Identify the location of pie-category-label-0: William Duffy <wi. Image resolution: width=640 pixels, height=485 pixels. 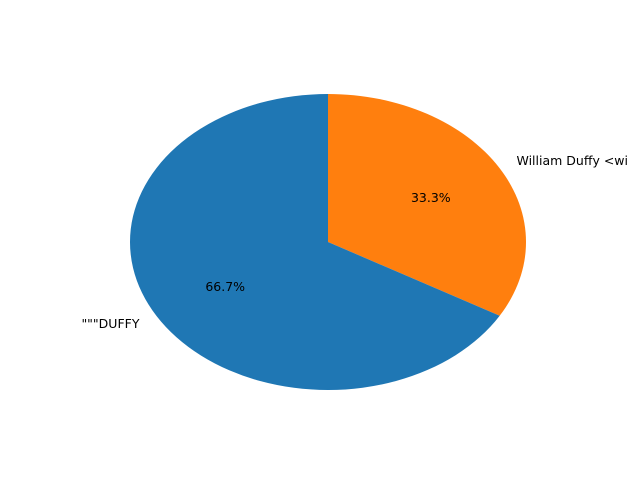
(573, 160).